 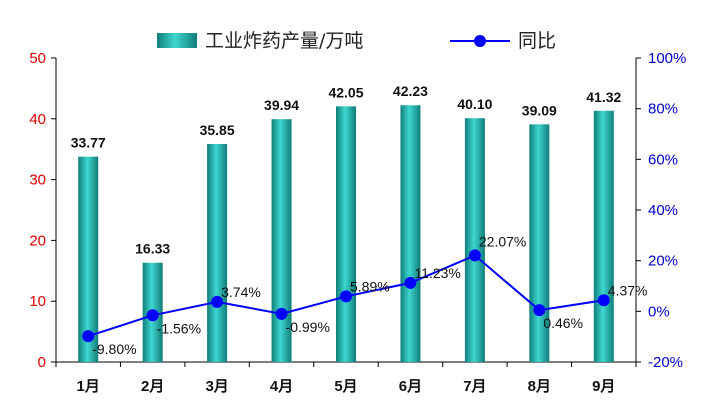 What do you see at coordinates (480, 41) in the screenshot?
I see `legend-line-marker` at bounding box center [480, 41].